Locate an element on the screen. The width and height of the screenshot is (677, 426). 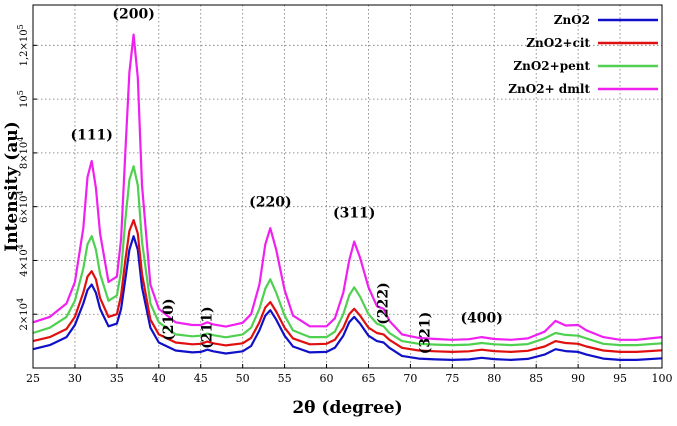
y-tick-label: 4×104 is located at coordinates (23, 260).